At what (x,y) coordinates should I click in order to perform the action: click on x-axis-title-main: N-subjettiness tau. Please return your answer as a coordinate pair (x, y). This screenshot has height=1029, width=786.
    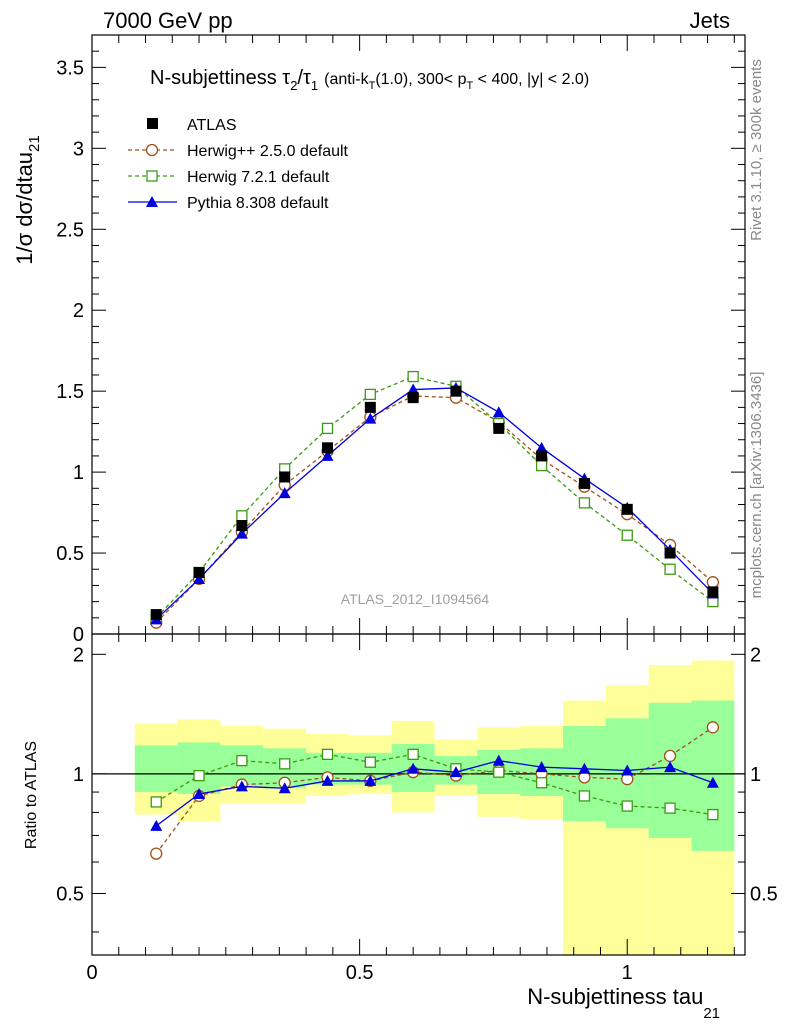
    Looking at the image, I should click on (615, 996).